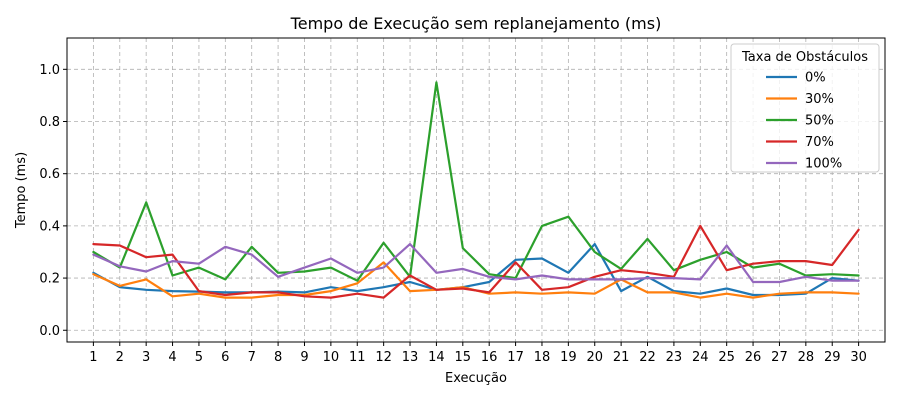 This screenshot has width=900, height=400. What do you see at coordinates (49, 279) in the screenshot?
I see `y-tick-label: 0.2` at bounding box center [49, 279].